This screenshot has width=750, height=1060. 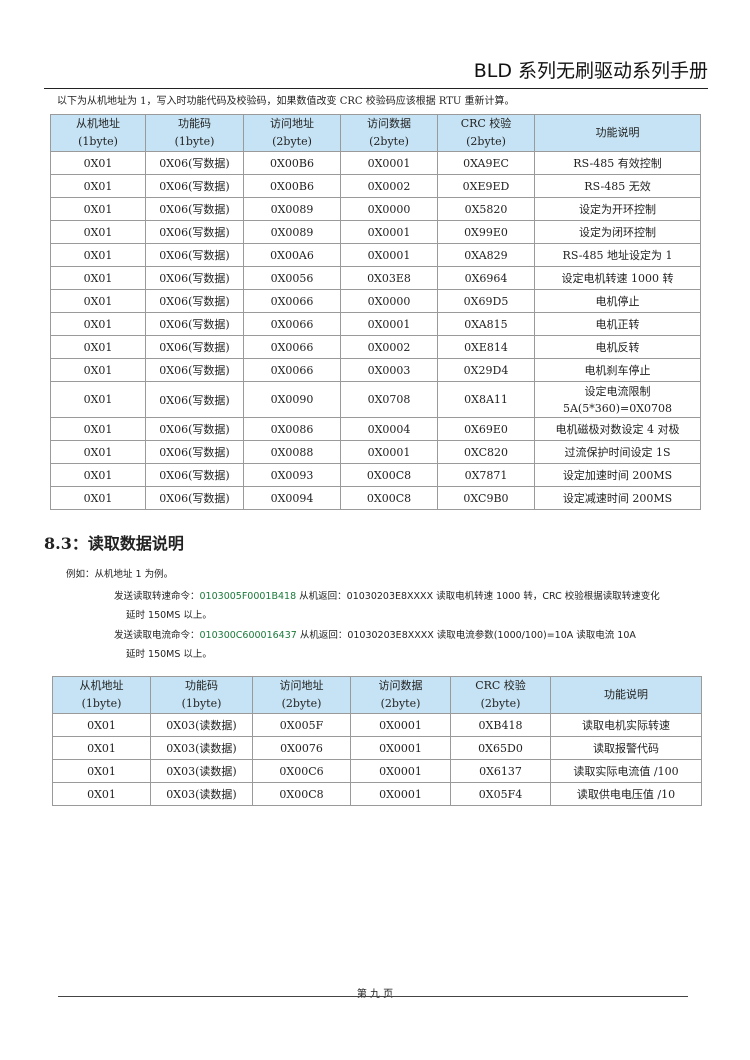 What do you see at coordinates (617, 186) in the screenshot?
I see `table-cell: RS-485 无效` at bounding box center [617, 186].